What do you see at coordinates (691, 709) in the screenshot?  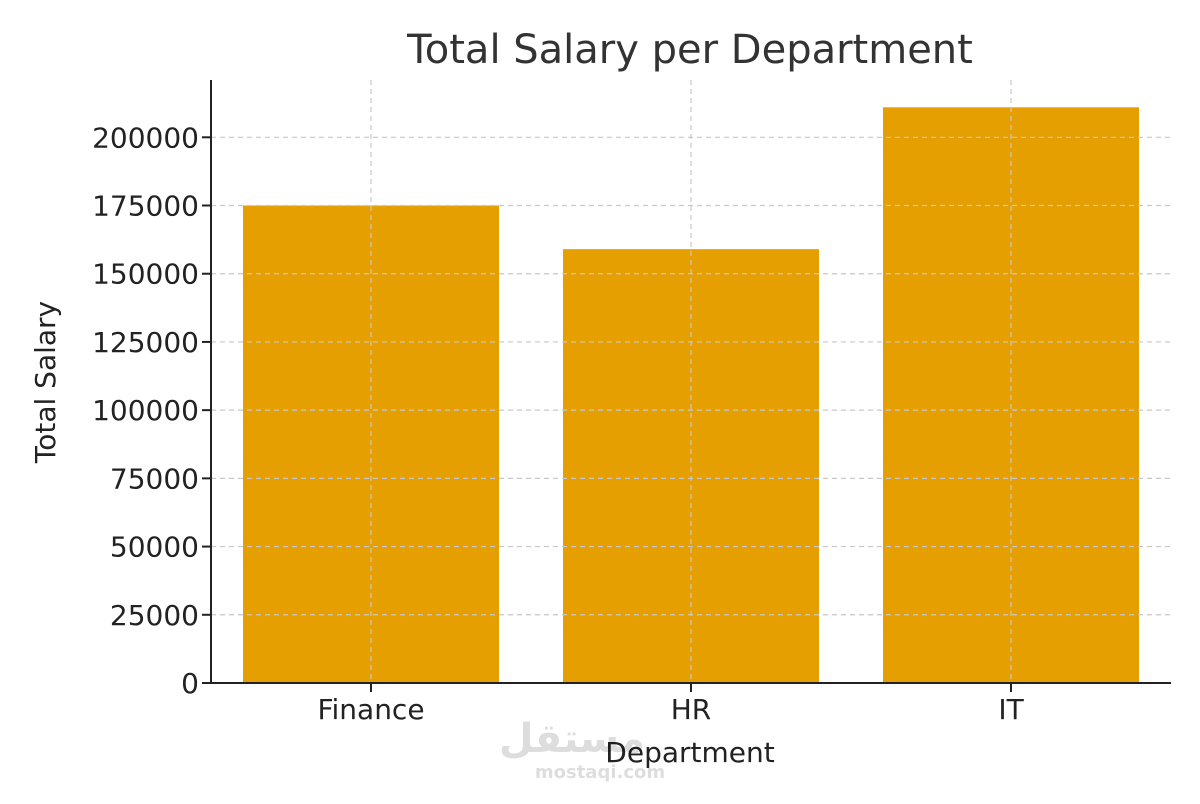 I see `x-tick-label: HR` at bounding box center [691, 709].